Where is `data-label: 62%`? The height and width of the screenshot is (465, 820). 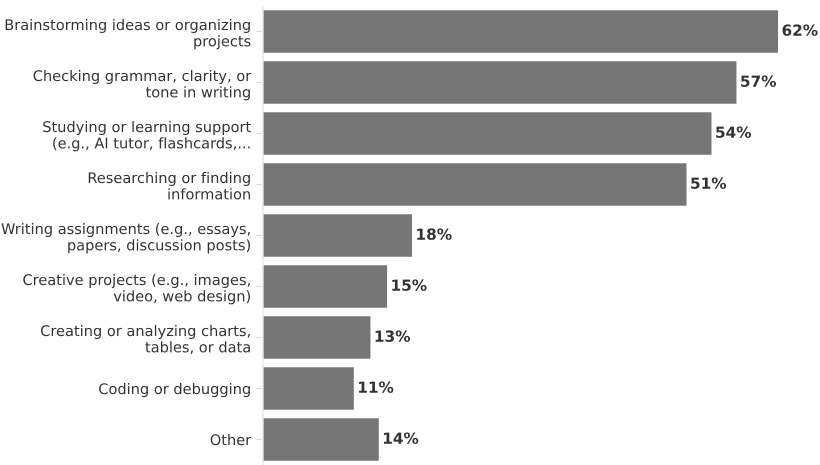 data-label: 62% is located at coordinates (800, 30).